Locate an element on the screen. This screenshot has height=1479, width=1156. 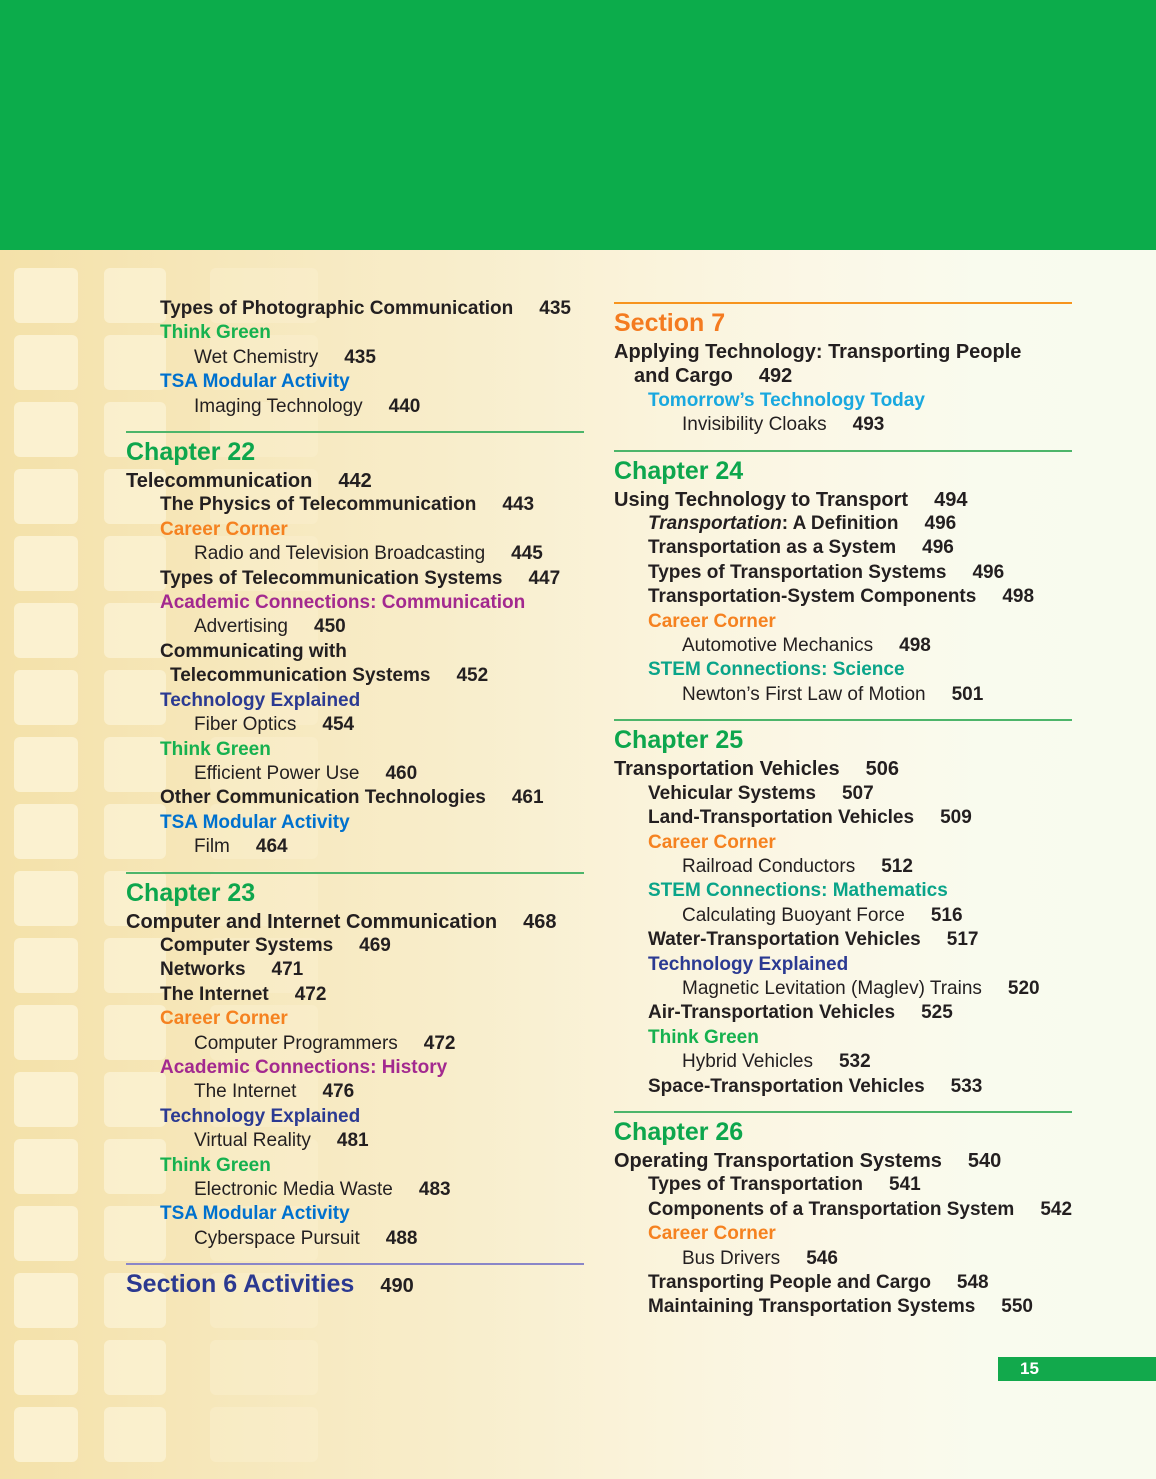
toc-entry: STEM Connections: Science is located at coordinates (843, 670).